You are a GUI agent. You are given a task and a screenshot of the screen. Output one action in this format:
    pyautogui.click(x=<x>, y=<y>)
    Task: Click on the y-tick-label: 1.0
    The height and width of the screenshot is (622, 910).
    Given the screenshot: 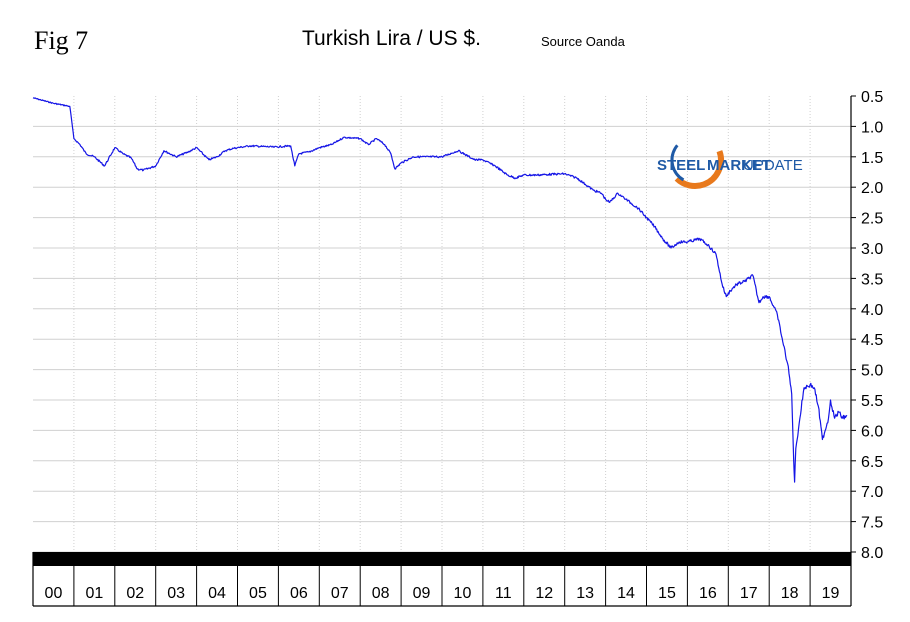 What is the action you would take?
    pyautogui.click(x=872, y=127)
    